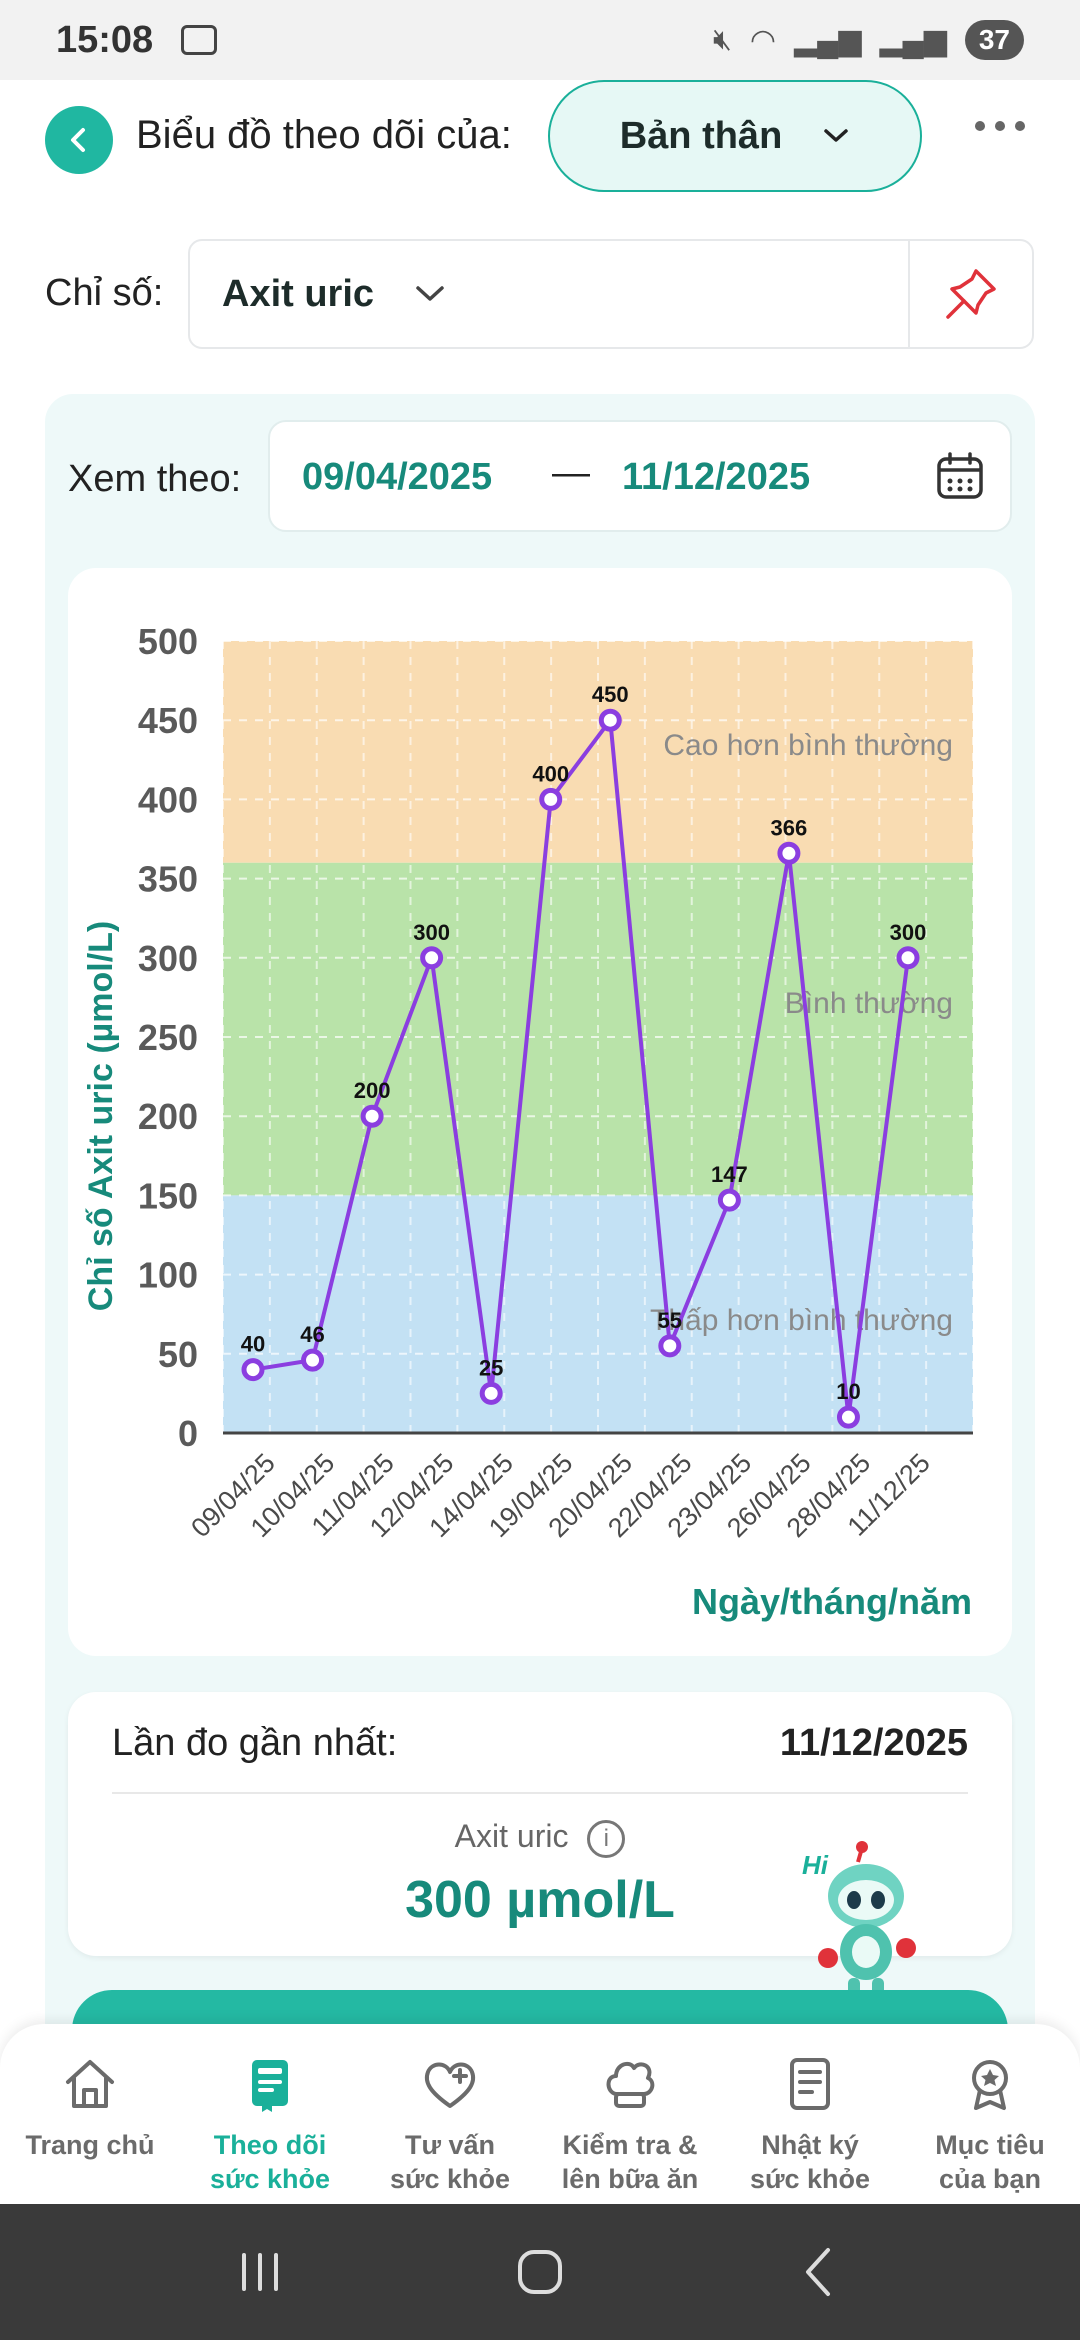  I want to click on metric-selected-value: Axit uric, so click(298, 293).